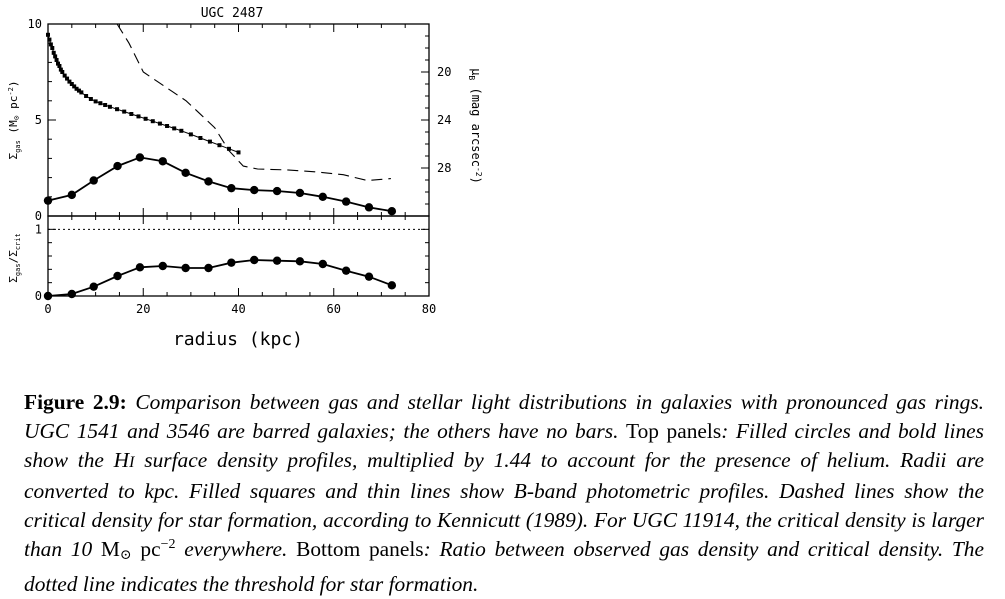  I want to click on caption-unit-sun: ⊙, so click(125, 555).